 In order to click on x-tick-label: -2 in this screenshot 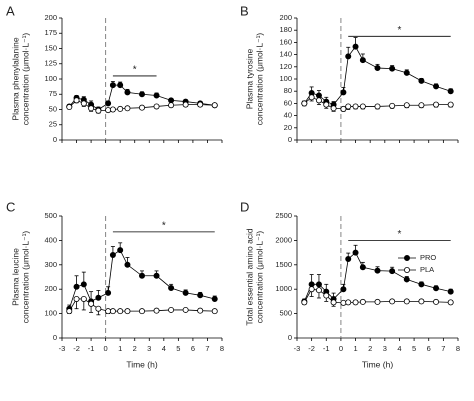, I will do `click(311, 348)`.